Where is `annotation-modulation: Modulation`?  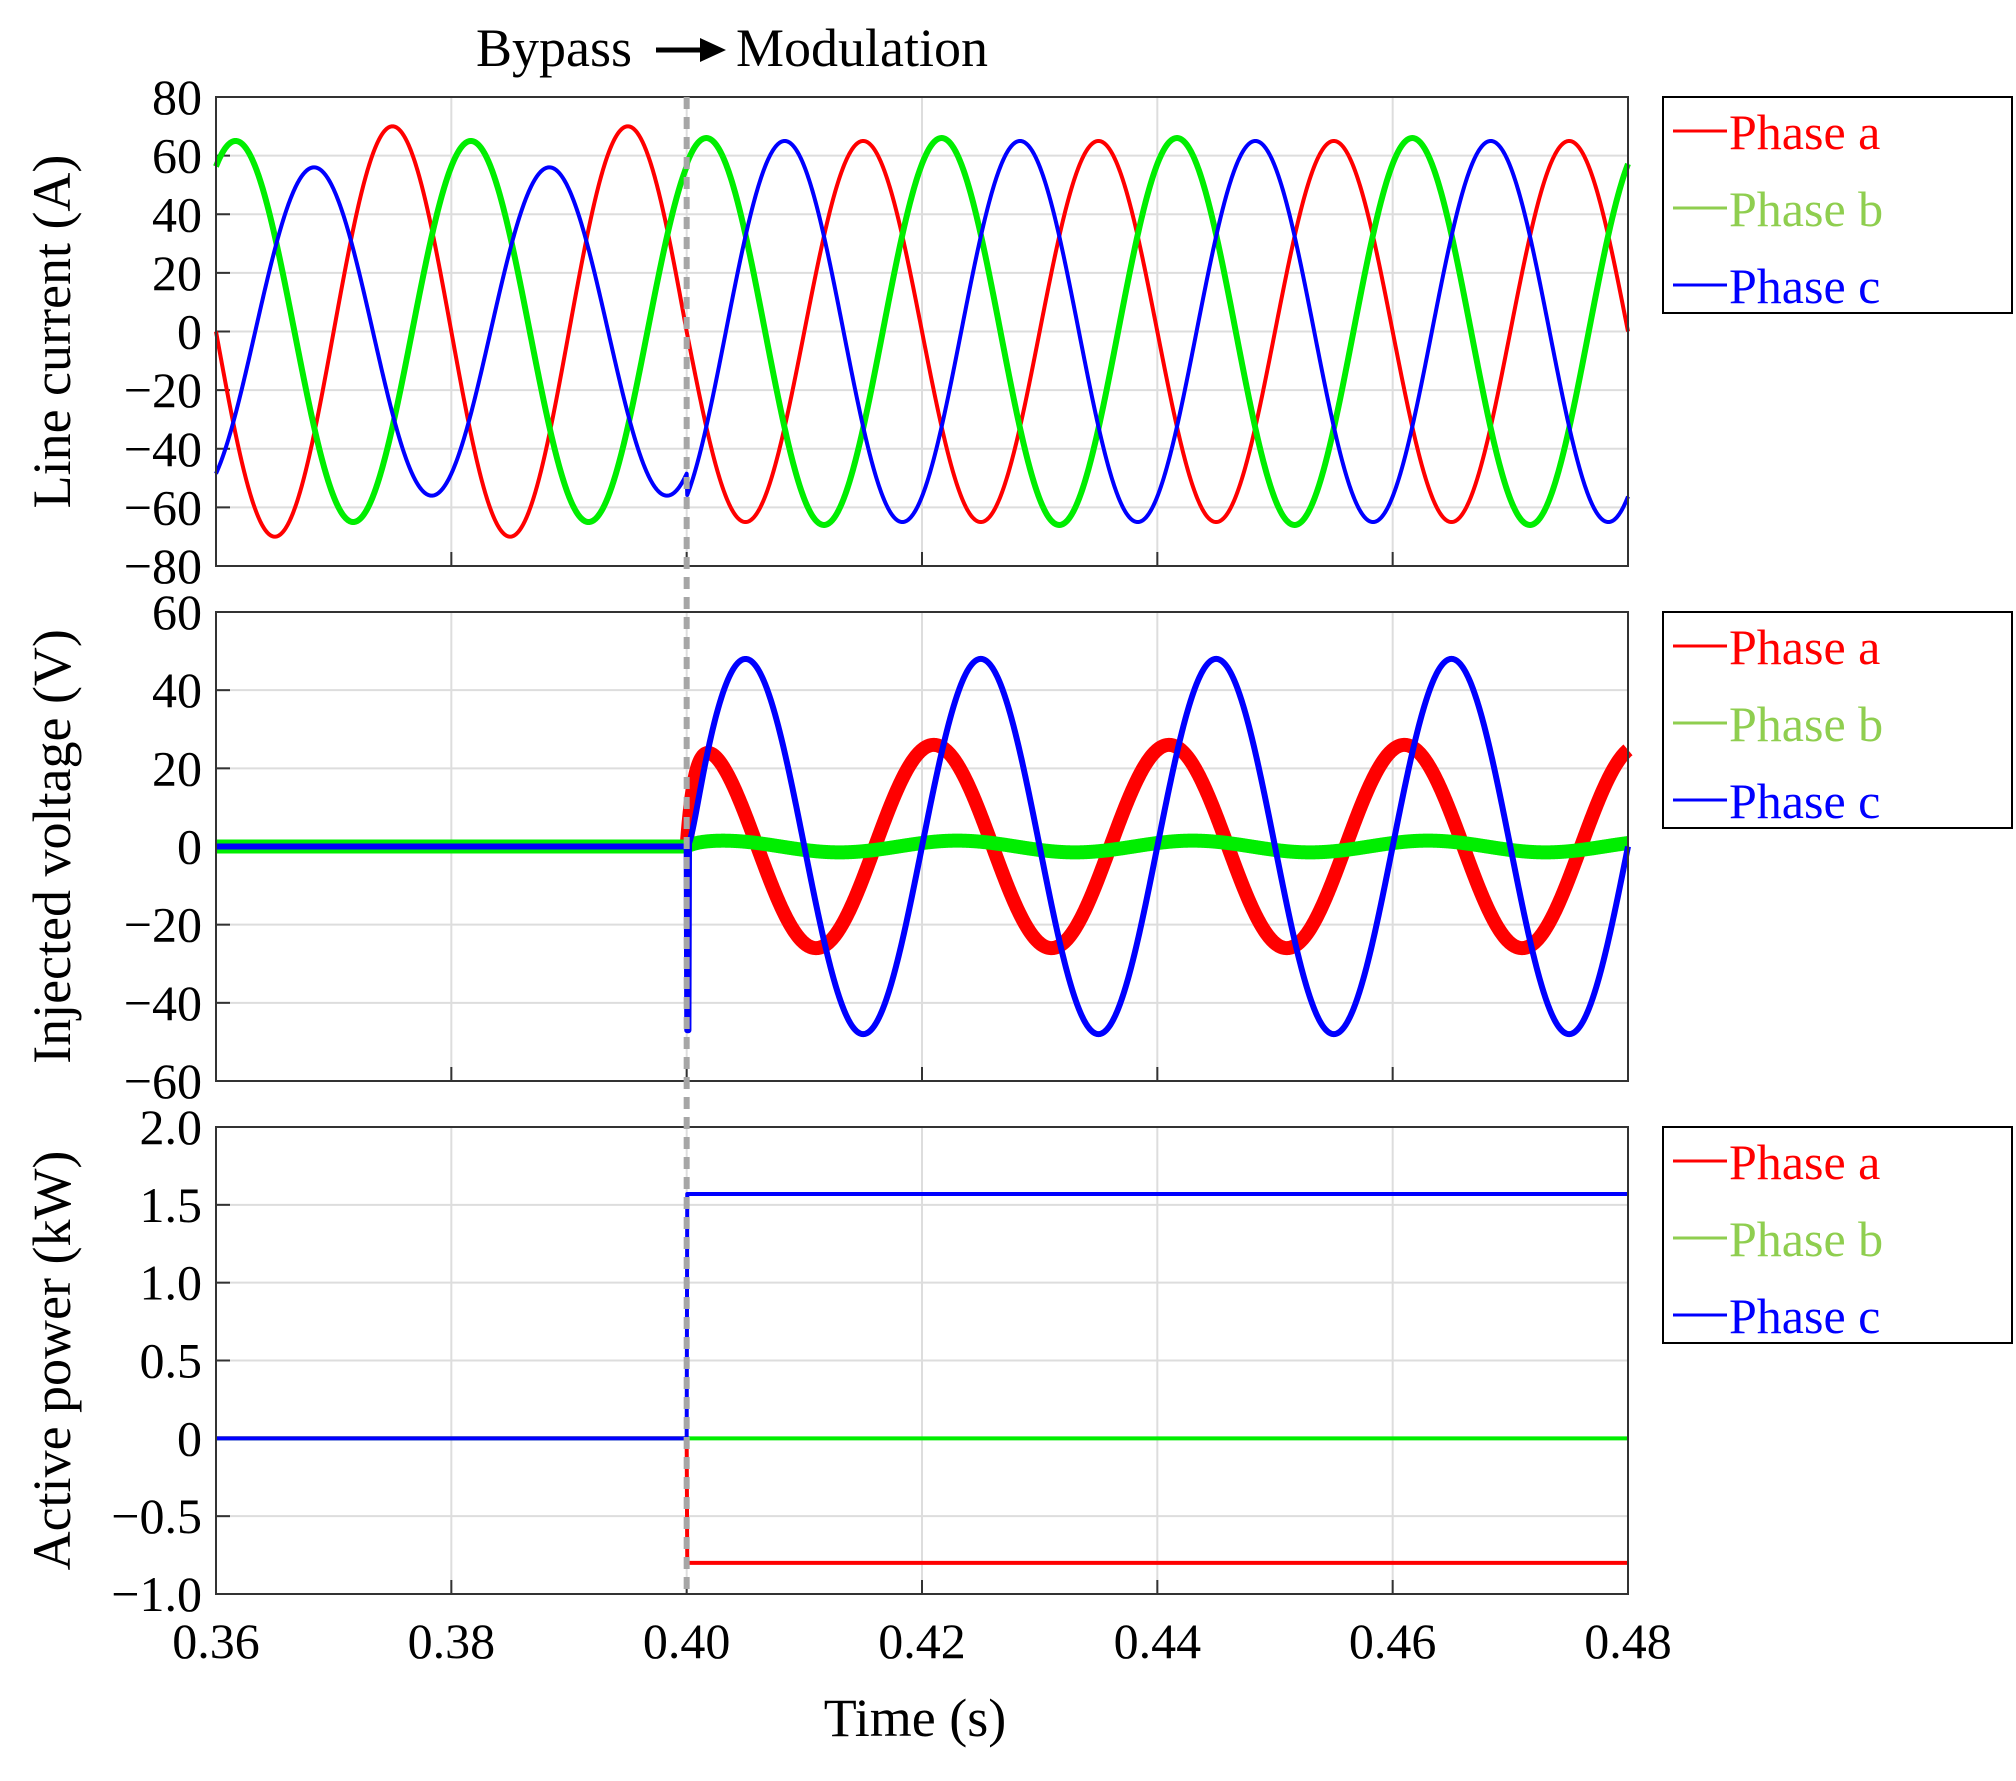 annotation-modulation: Modulation is located at coordinates (862, 48).